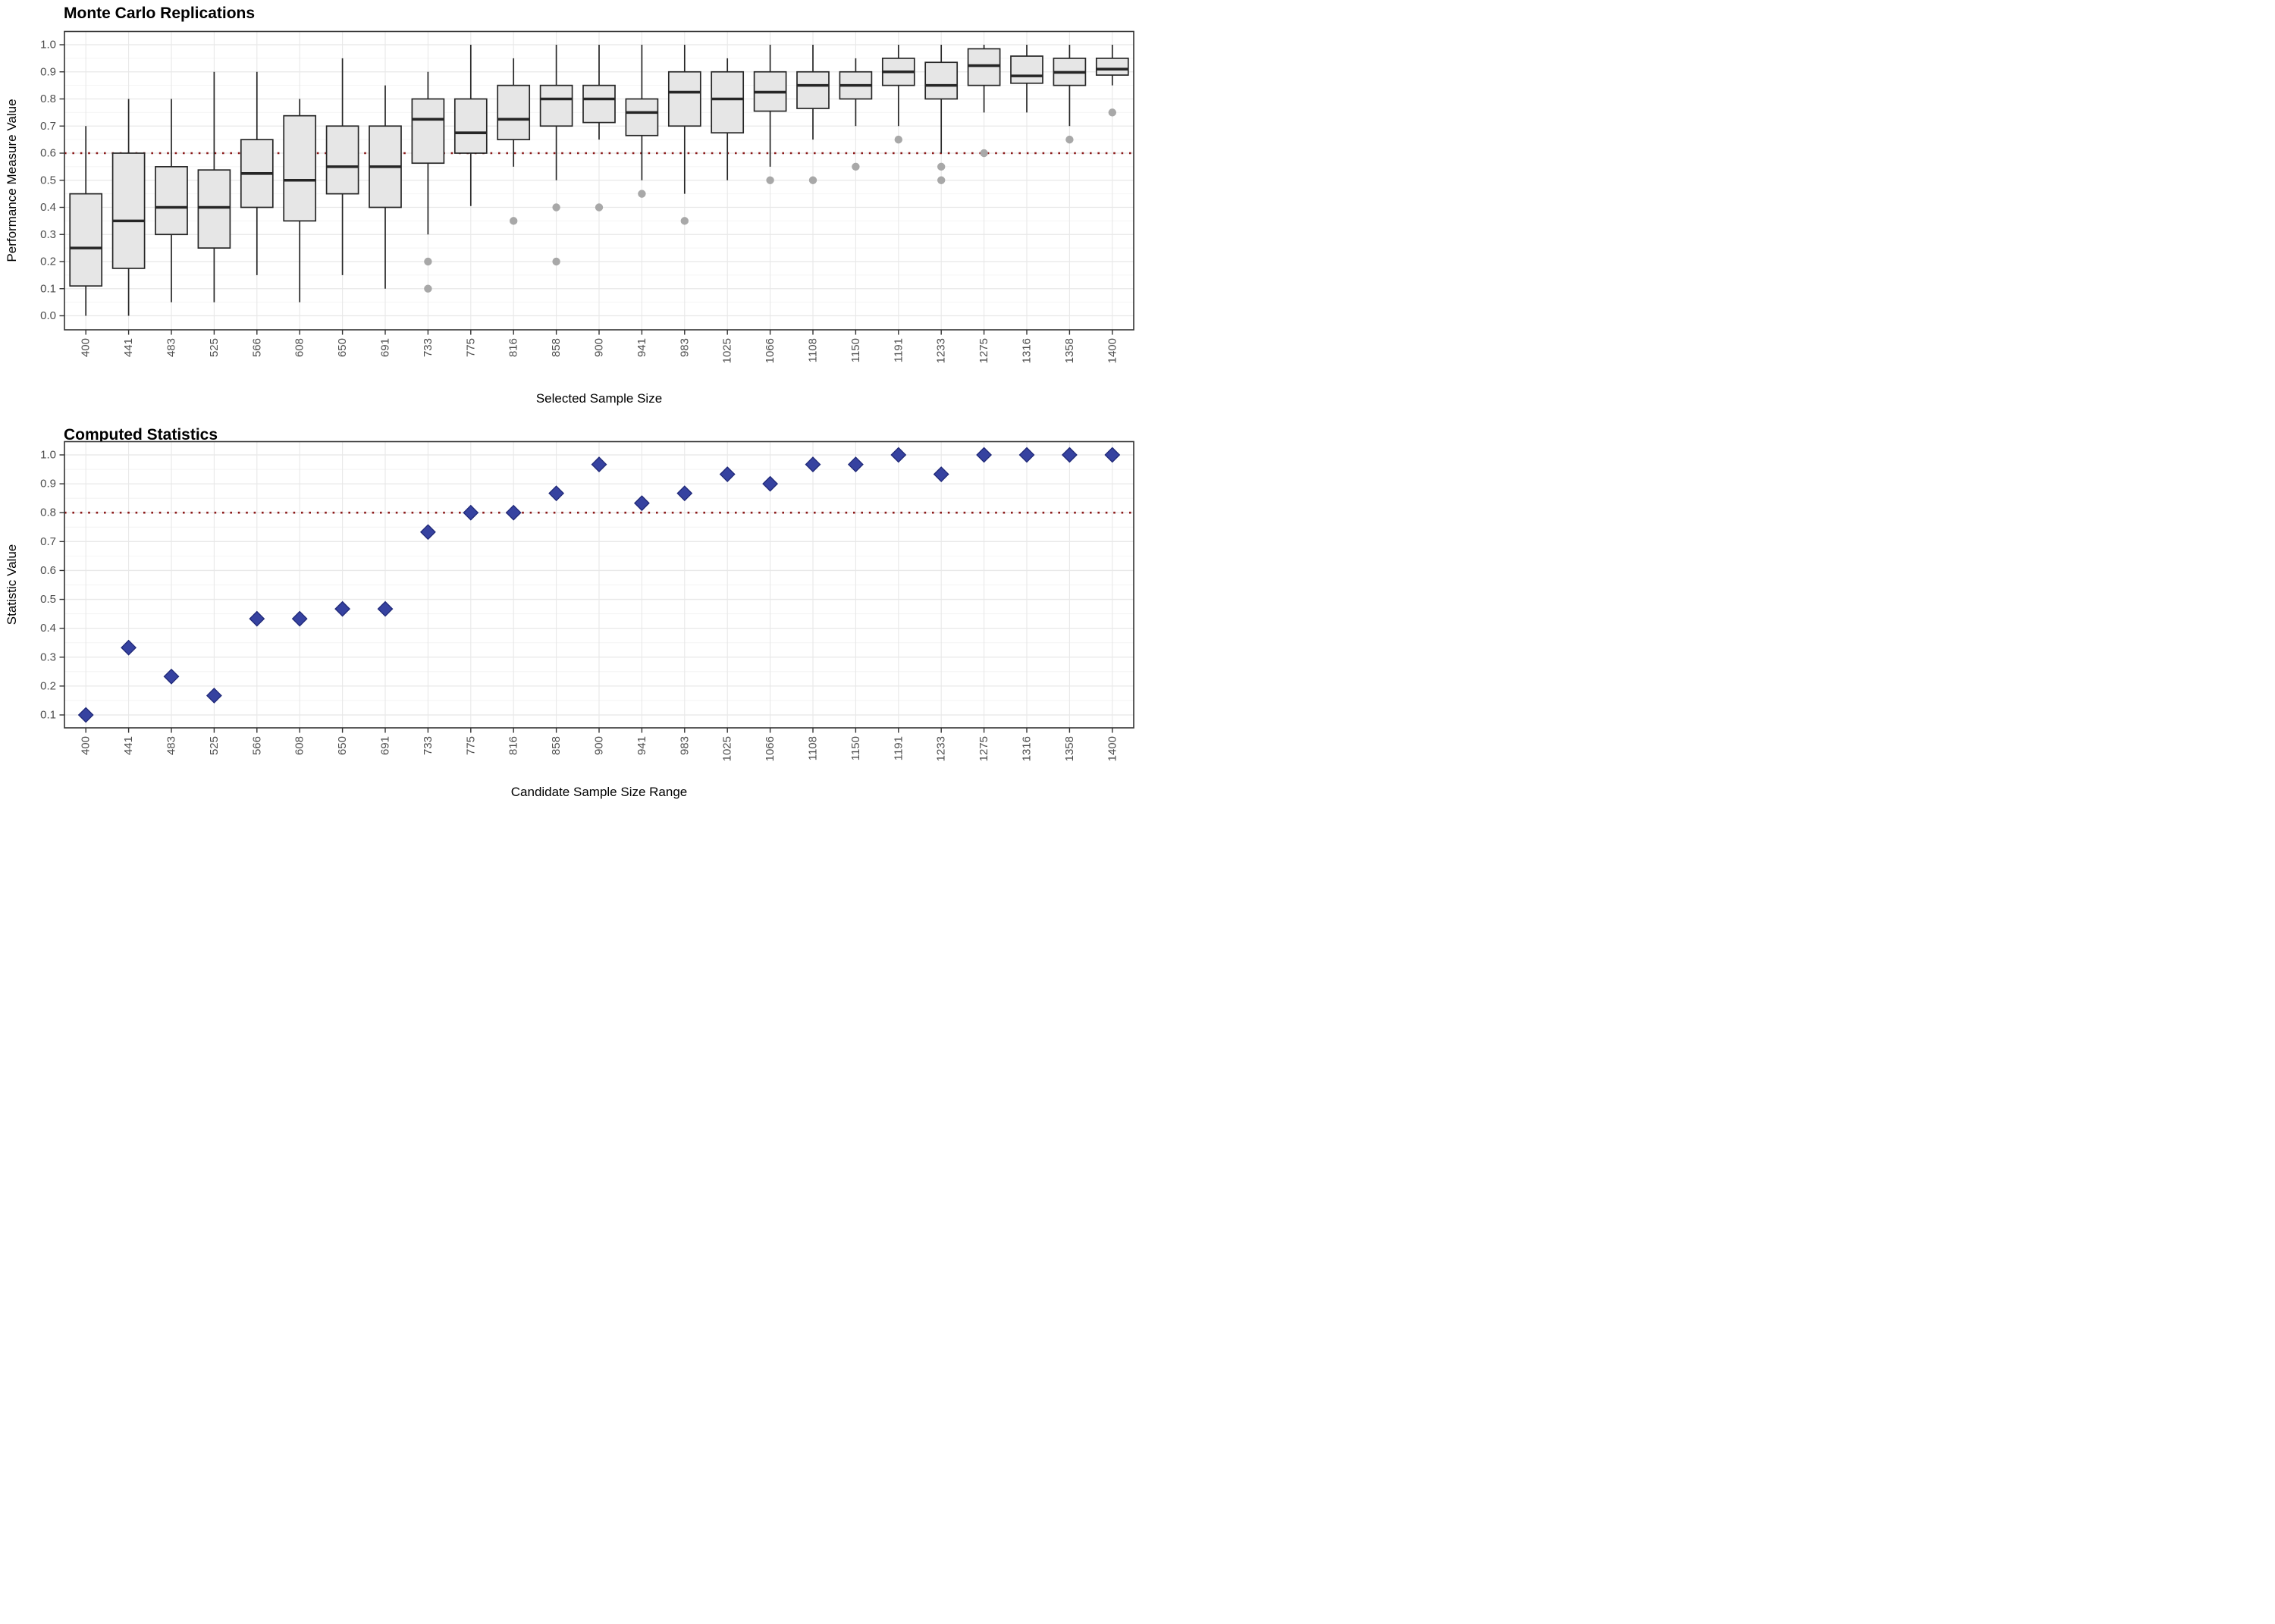 The width and height of the screenshot is (2275, 1624). I want to click on x-tick-label: 816, so click(513, 745).